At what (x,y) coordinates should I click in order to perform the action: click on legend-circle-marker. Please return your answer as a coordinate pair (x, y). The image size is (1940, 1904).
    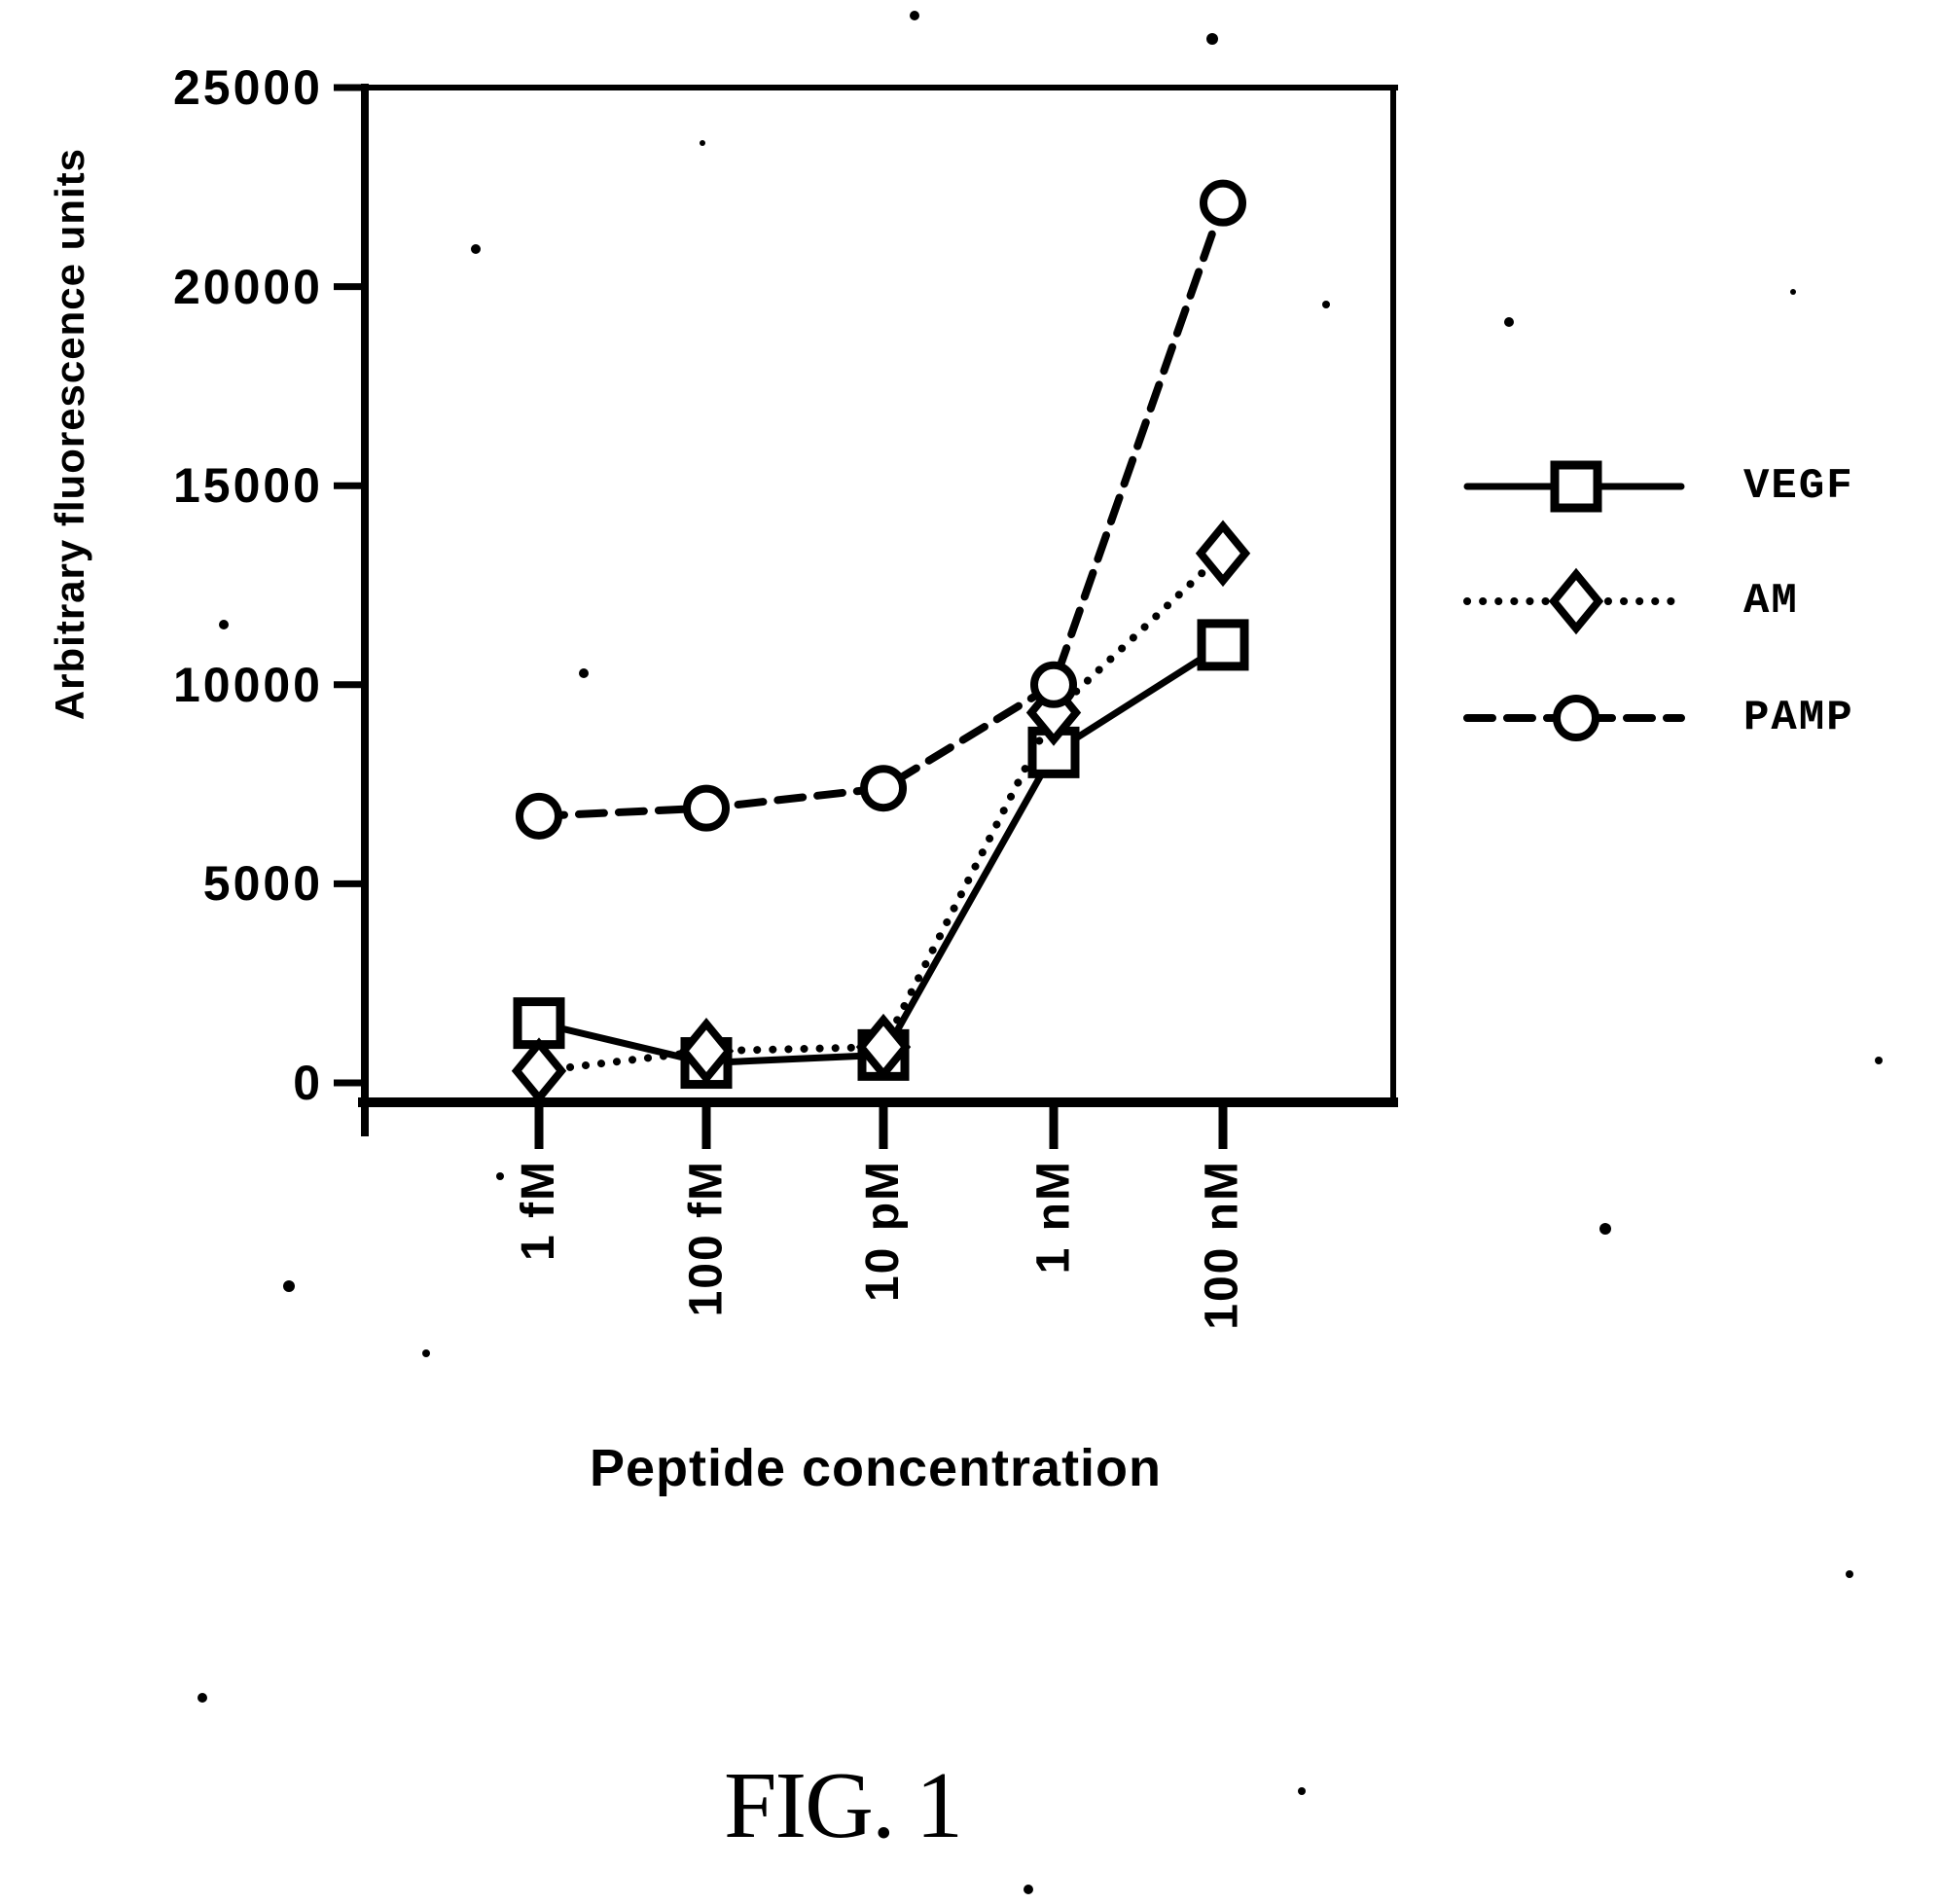
    Looking at the image, I should click on (1576, 718).